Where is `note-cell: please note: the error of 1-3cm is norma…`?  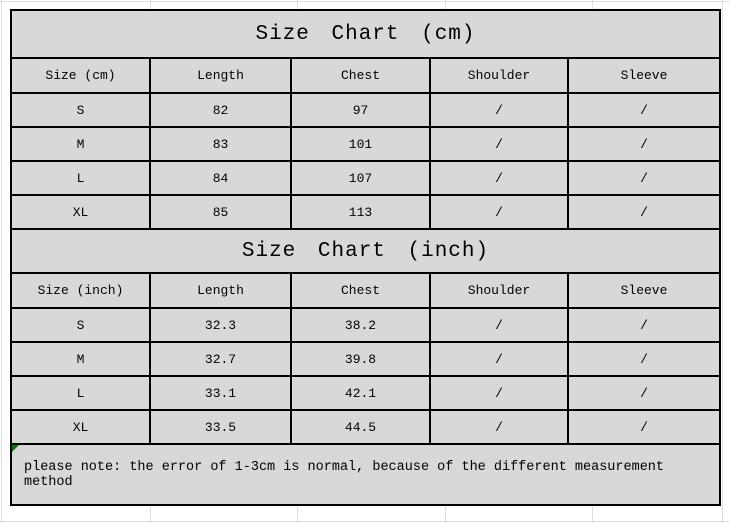
note-cell: please note: the error of 1-3cm is norma… is located at coordinates (365, 474).